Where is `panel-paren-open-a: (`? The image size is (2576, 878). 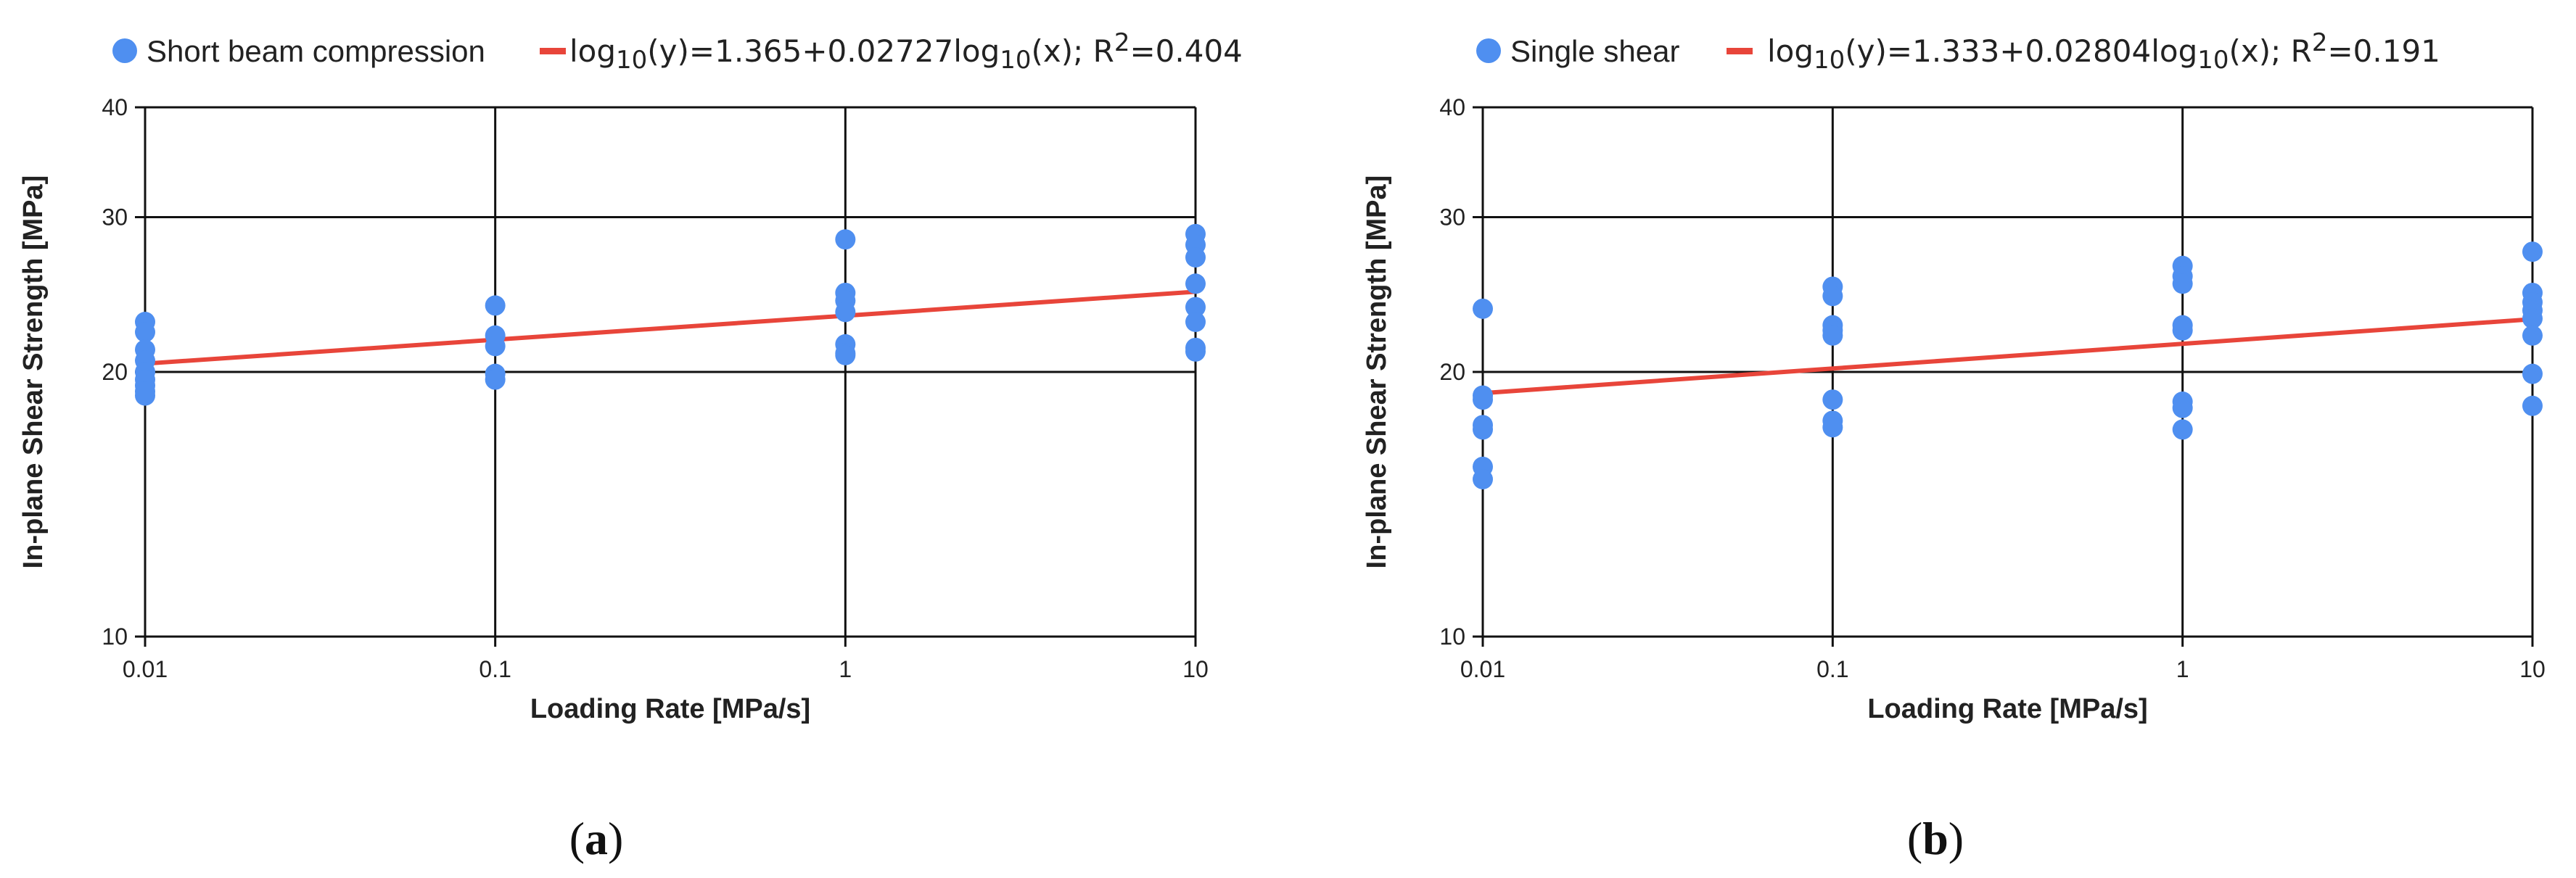 panel-paren-open-a: ( is located at coordinates (577, 838).